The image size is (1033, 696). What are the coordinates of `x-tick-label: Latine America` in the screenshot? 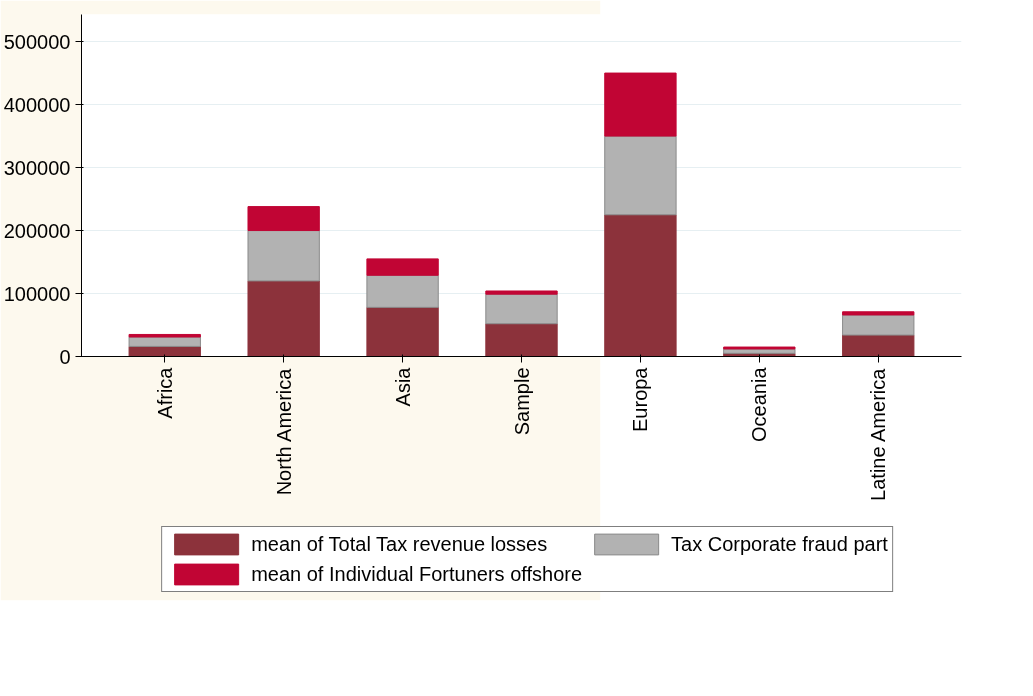 It's located at (878, 434).